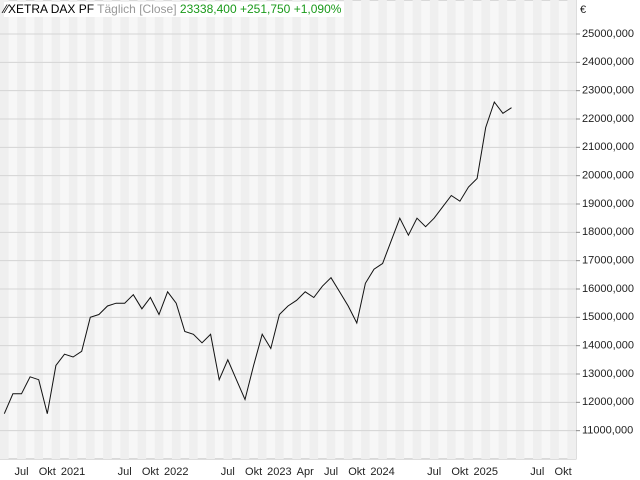 The width and height of the screenshot is (640, 480). I want to click on last-price: 23338,400, so click(208, 9).